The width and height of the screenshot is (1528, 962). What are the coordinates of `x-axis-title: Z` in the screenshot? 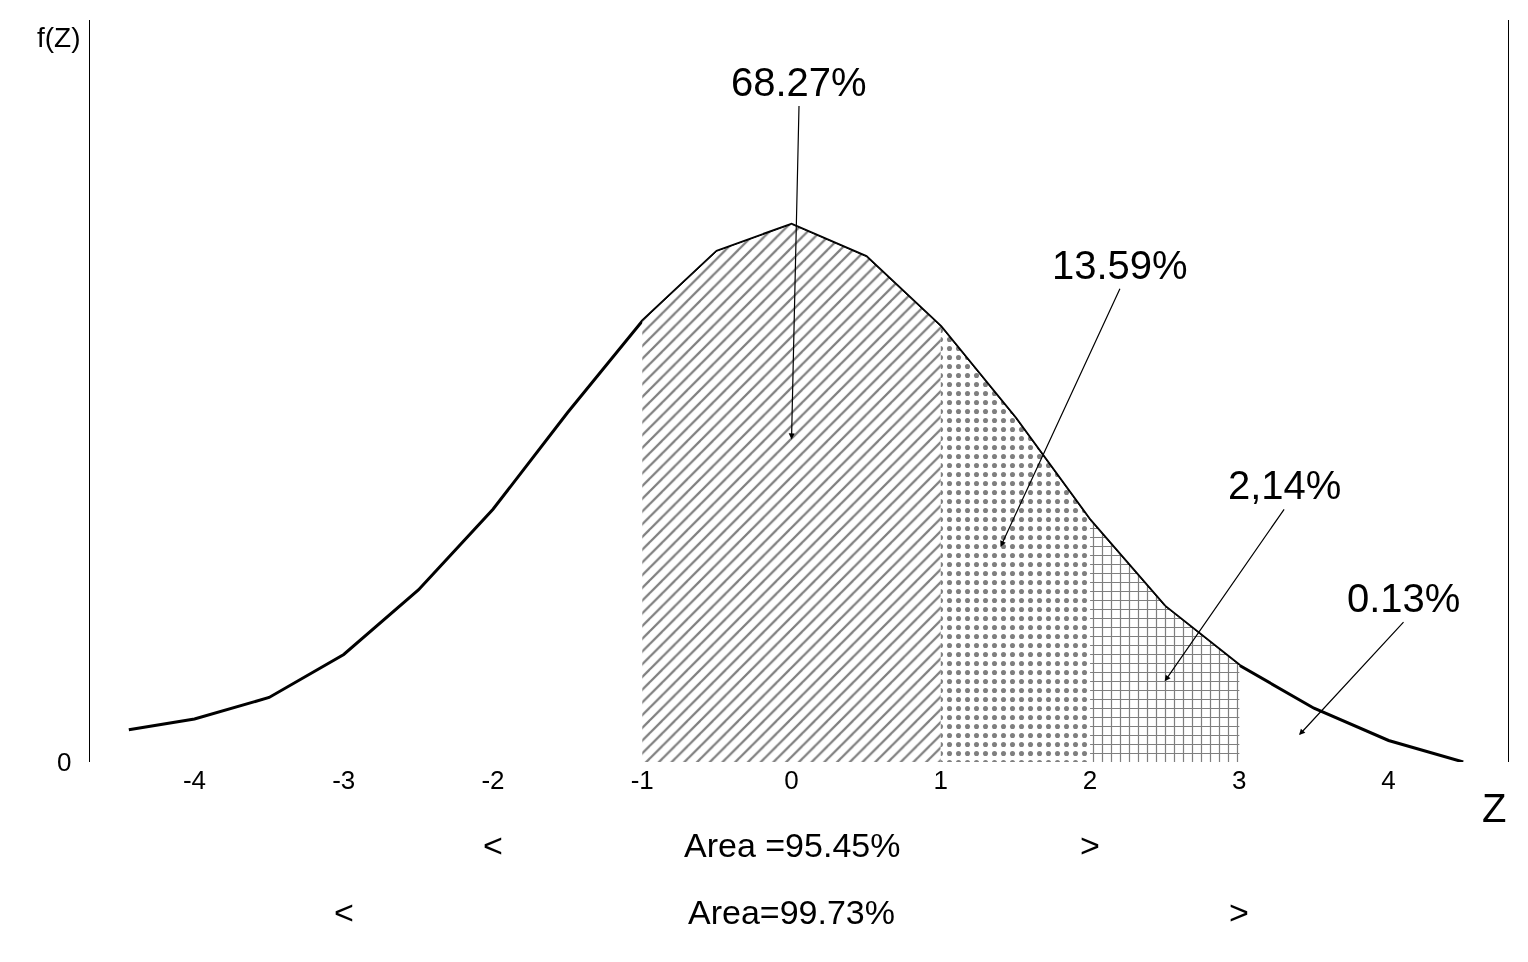 It's located at (1494, 808).